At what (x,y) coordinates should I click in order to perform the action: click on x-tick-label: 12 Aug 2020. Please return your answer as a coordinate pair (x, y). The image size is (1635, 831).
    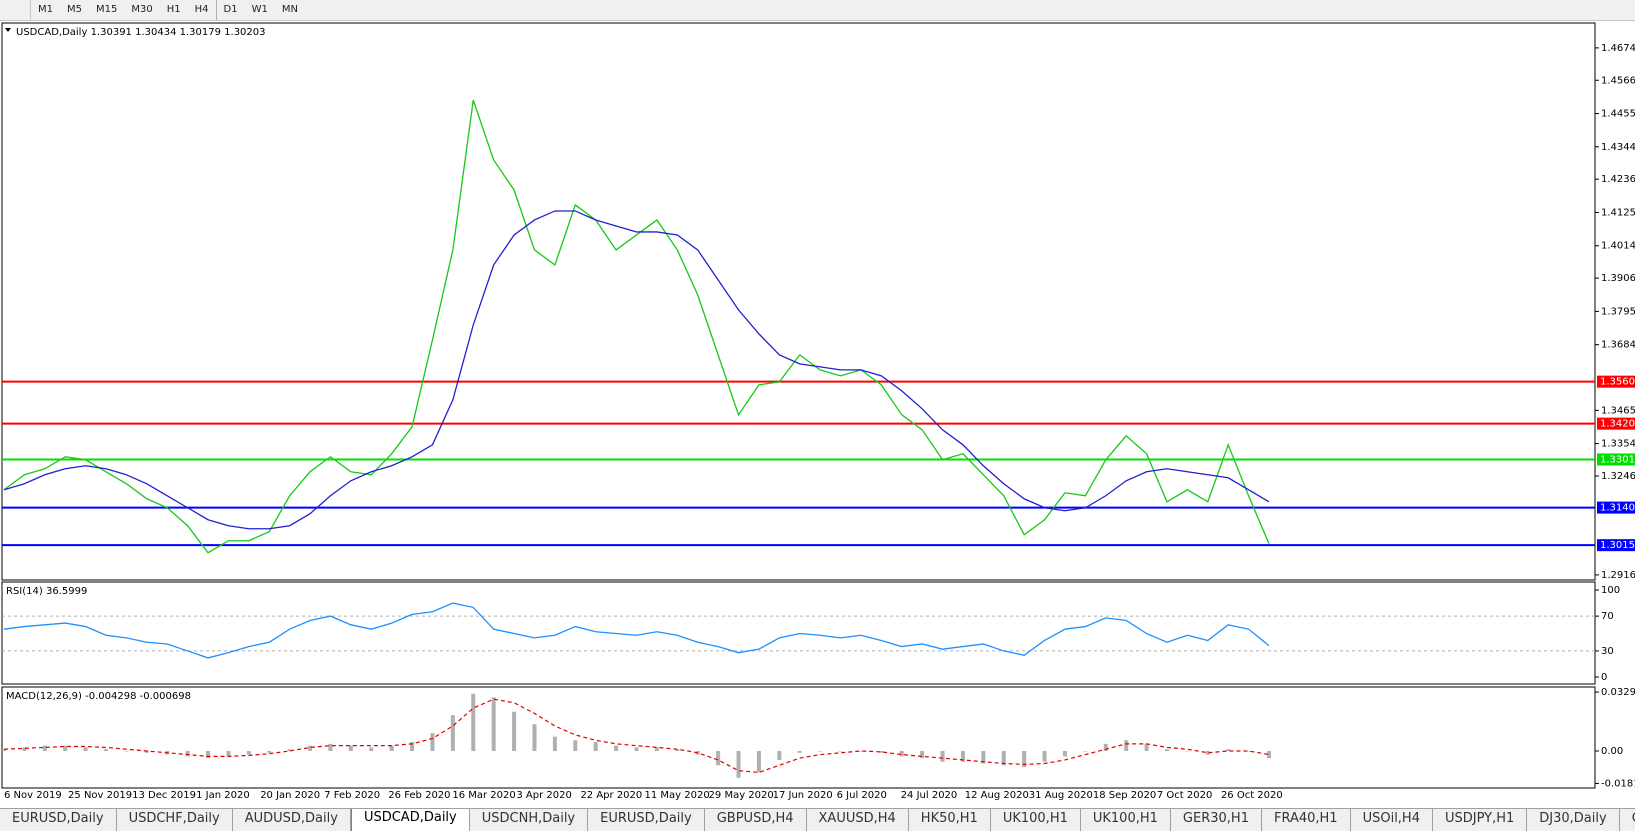
    Looking at the image, I should click on (997, 795).